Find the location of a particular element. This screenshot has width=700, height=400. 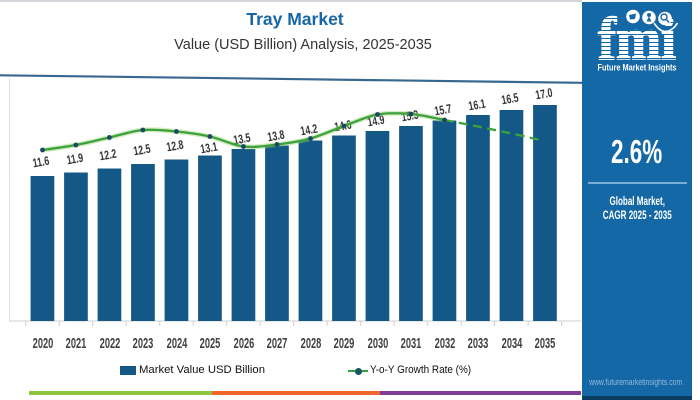

svg-text: Future Market Insights is located at coordinates (637, 68).